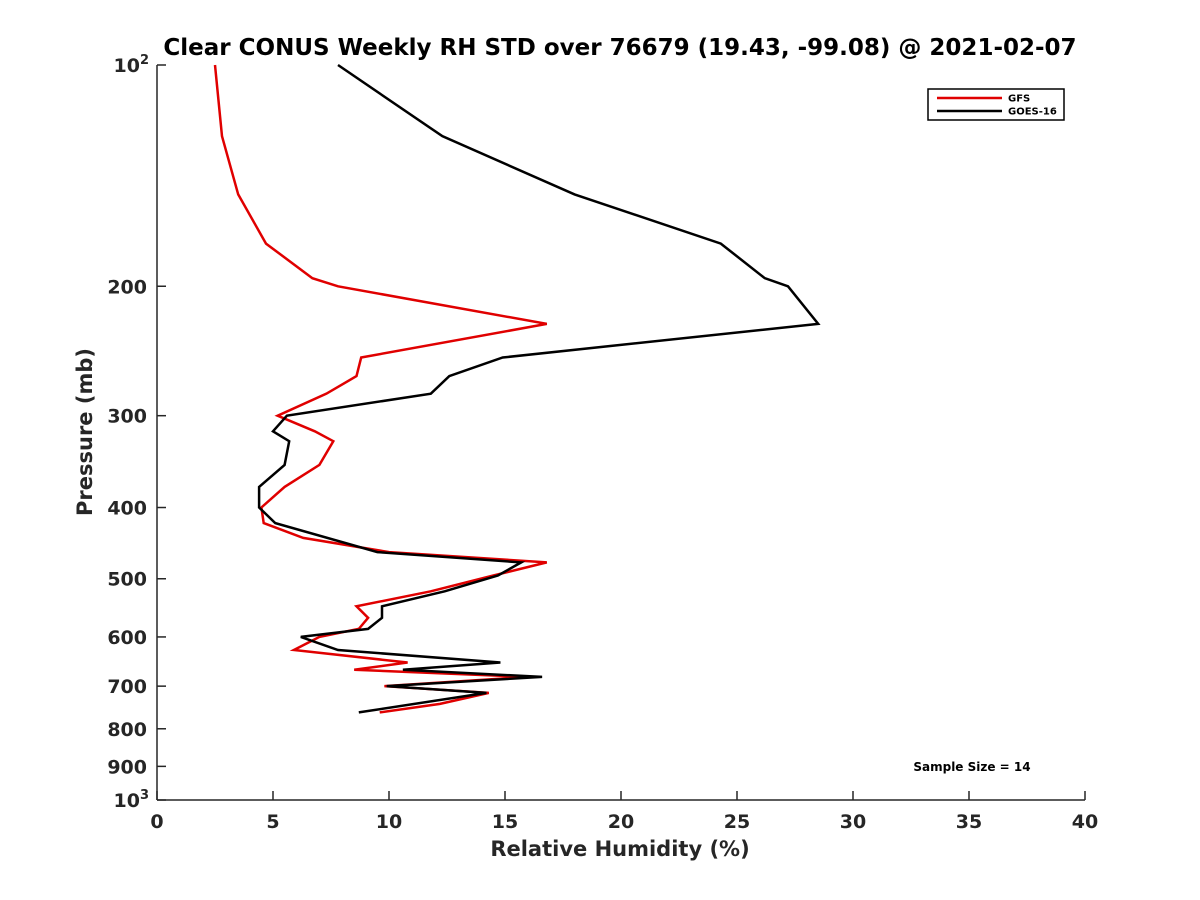 The width and height of the screenshot is (1200, 900). Describe the element at coordinates (127, 417) in the screenshot. I see `y-tick-label: 300` at that location.